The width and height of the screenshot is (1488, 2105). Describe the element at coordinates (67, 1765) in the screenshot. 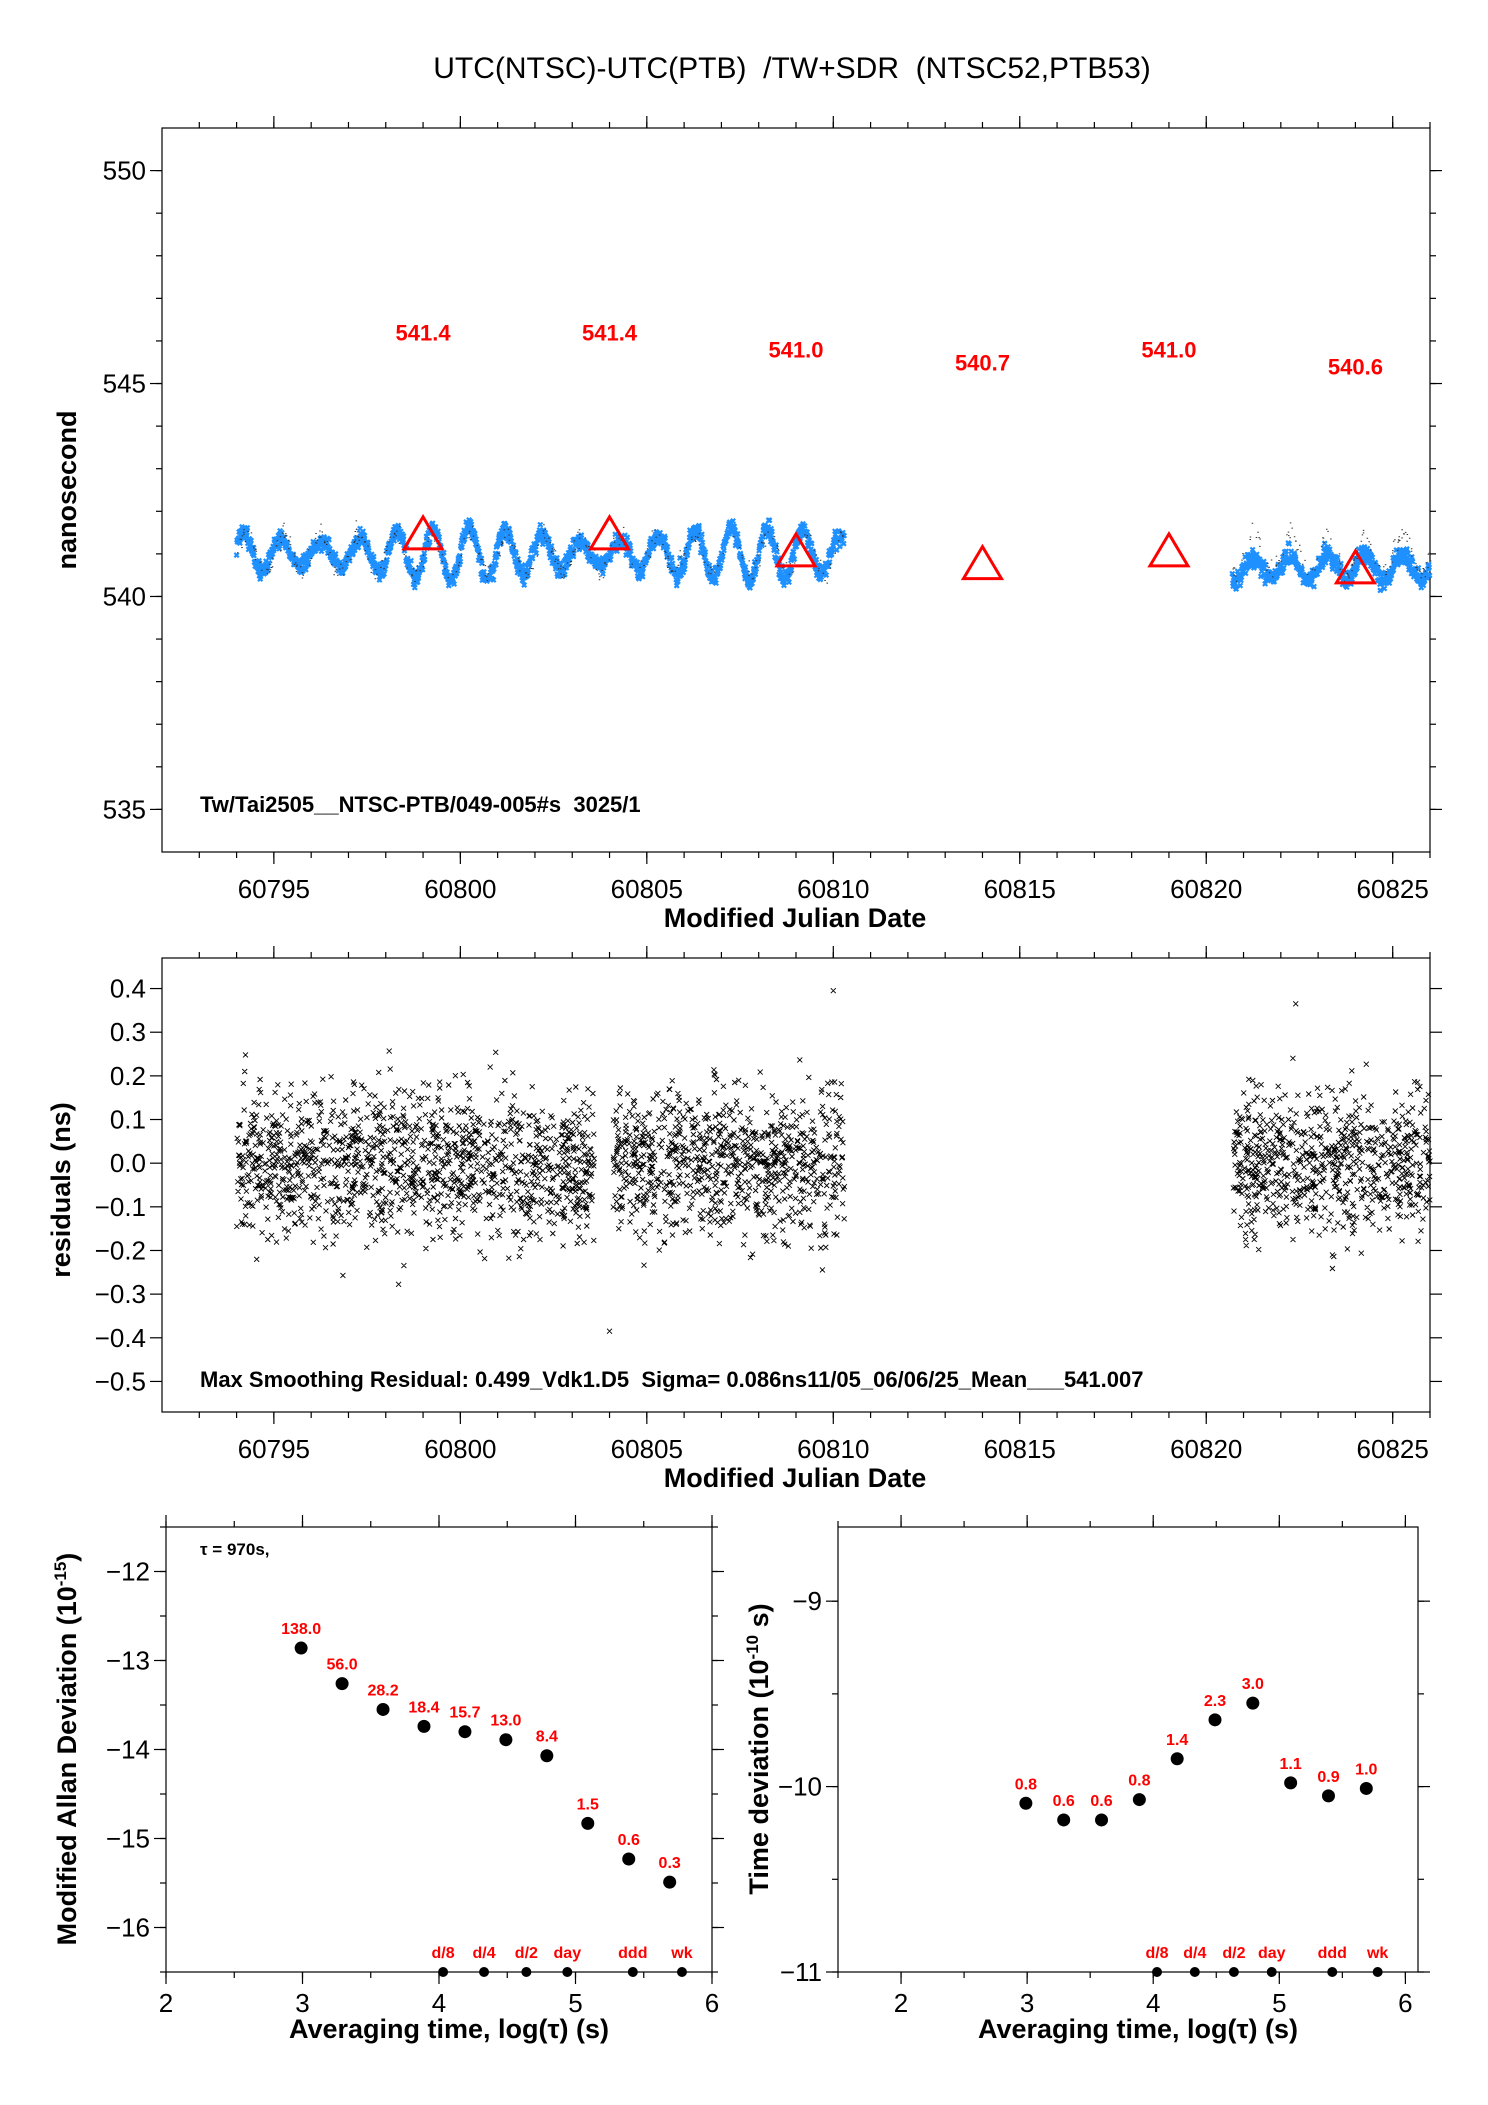

I see `mdev-y-axis-title-main: Modified Allan Deviation (10` at that location.